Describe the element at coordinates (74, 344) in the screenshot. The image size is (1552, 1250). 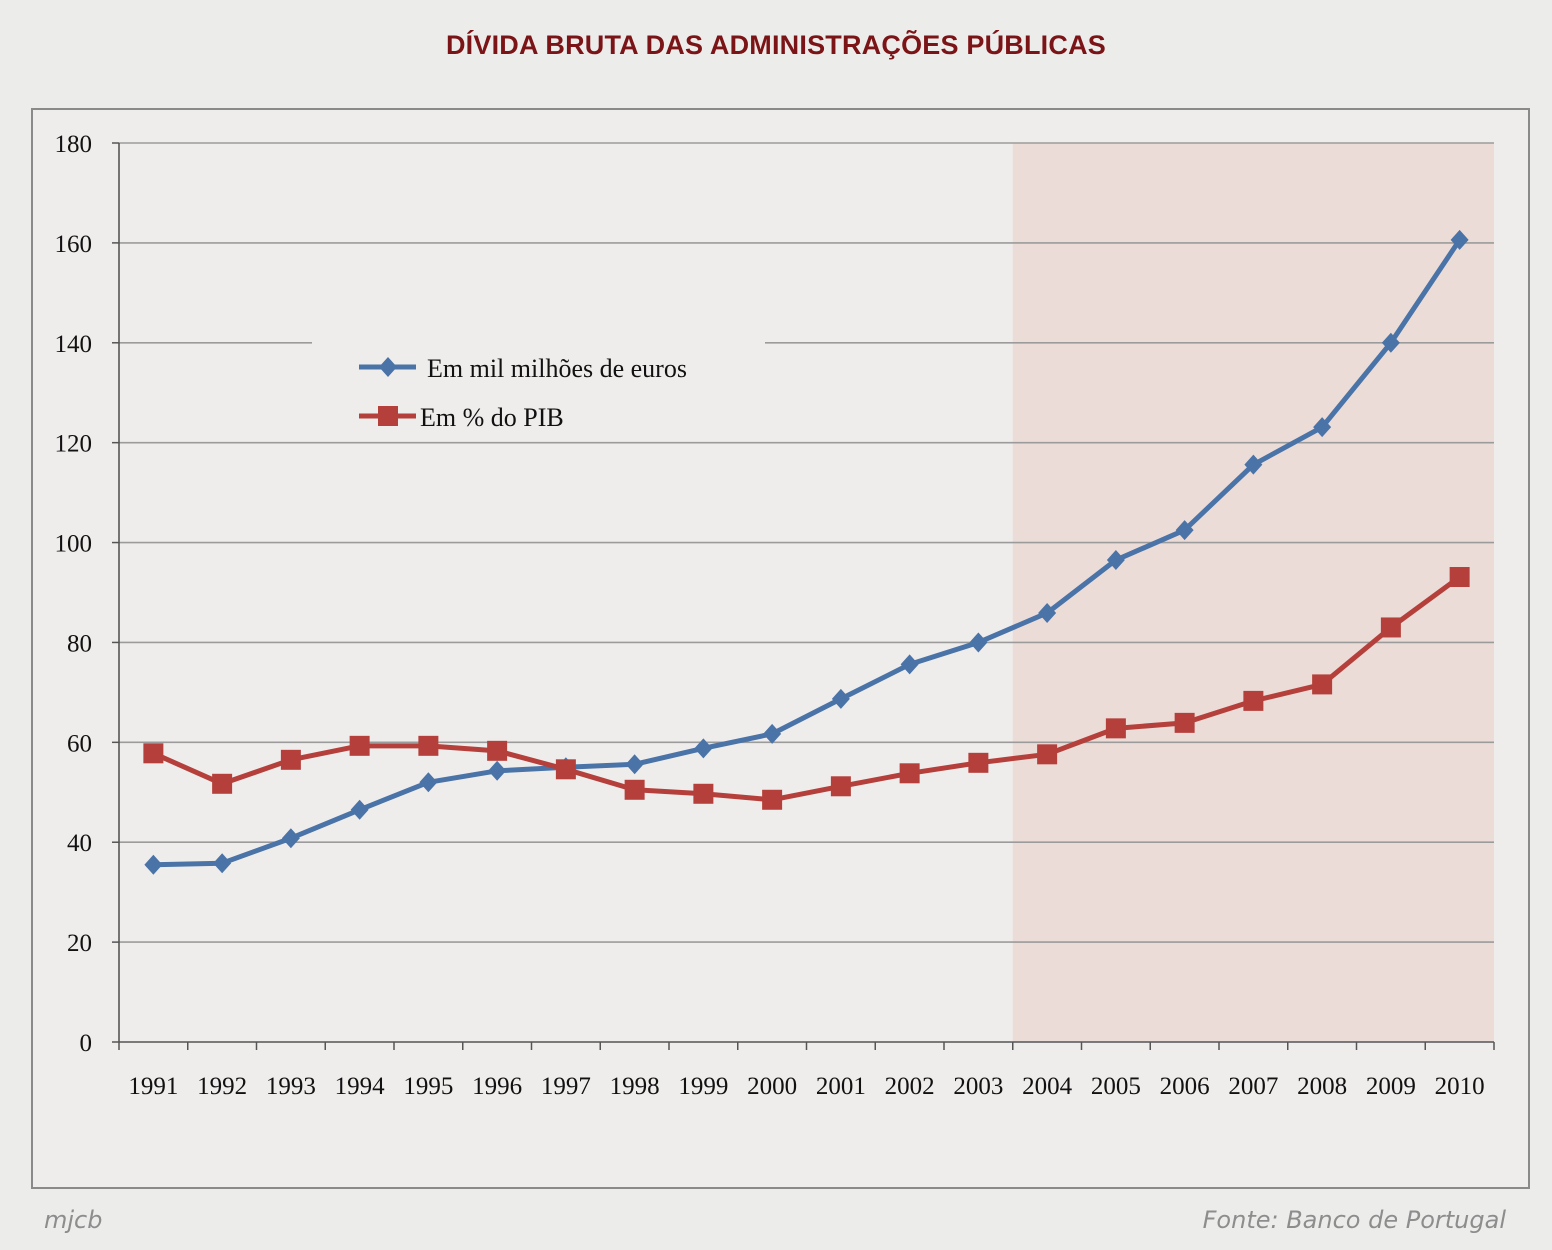
I see `y-tick-label: 140` at that location.